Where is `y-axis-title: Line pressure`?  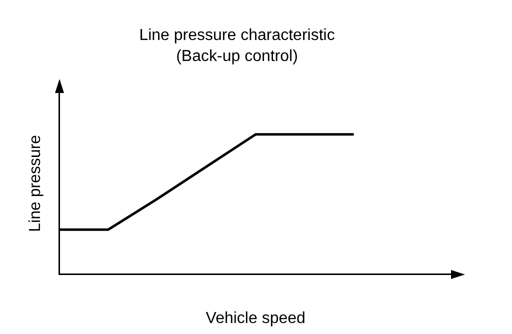
y-axis-title: Line pressure is located at coordinates (35, 183).